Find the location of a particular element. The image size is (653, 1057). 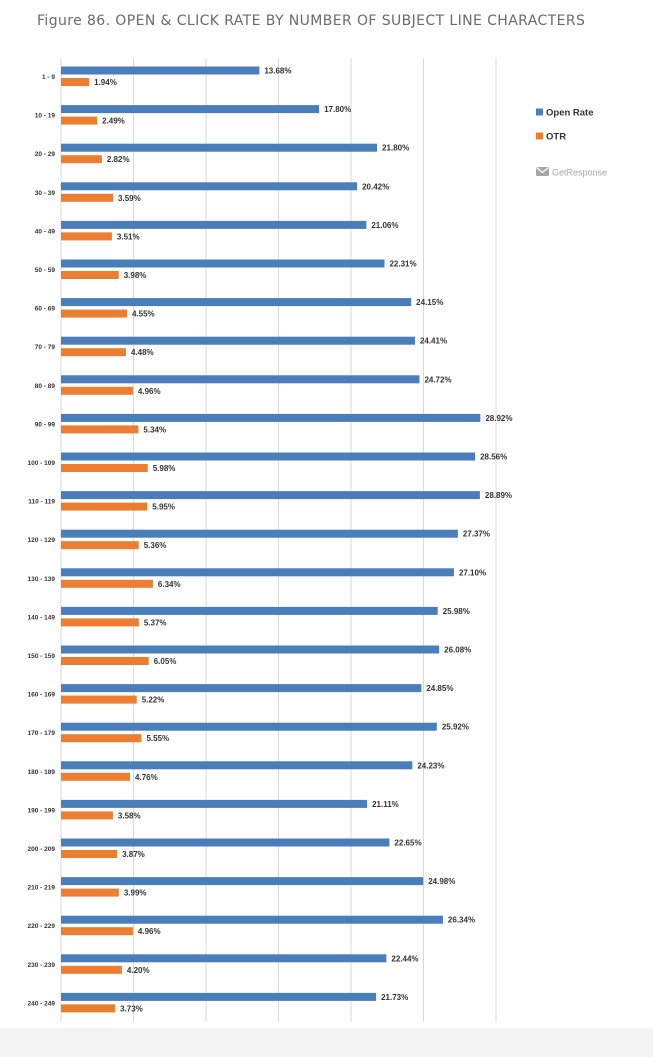

legend: Open Rate OTR is located at coordinates (565, 125).